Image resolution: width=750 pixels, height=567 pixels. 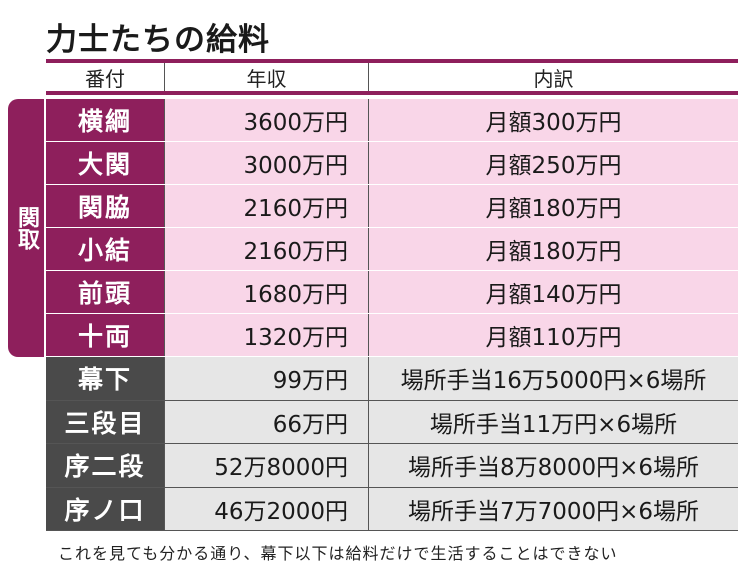 I want to click on group-label: 関取, so click(x=26, y=228).